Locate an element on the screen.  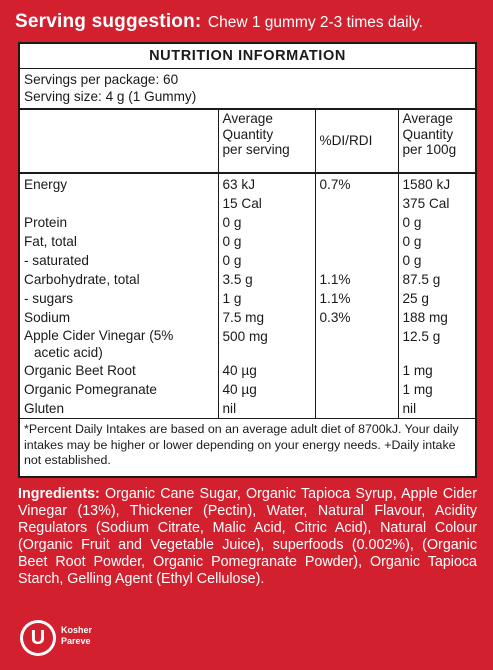
table-row: Carbohydrate, total 3.5 g 1.1% 87.5 g is located at coordinates (247, 279).